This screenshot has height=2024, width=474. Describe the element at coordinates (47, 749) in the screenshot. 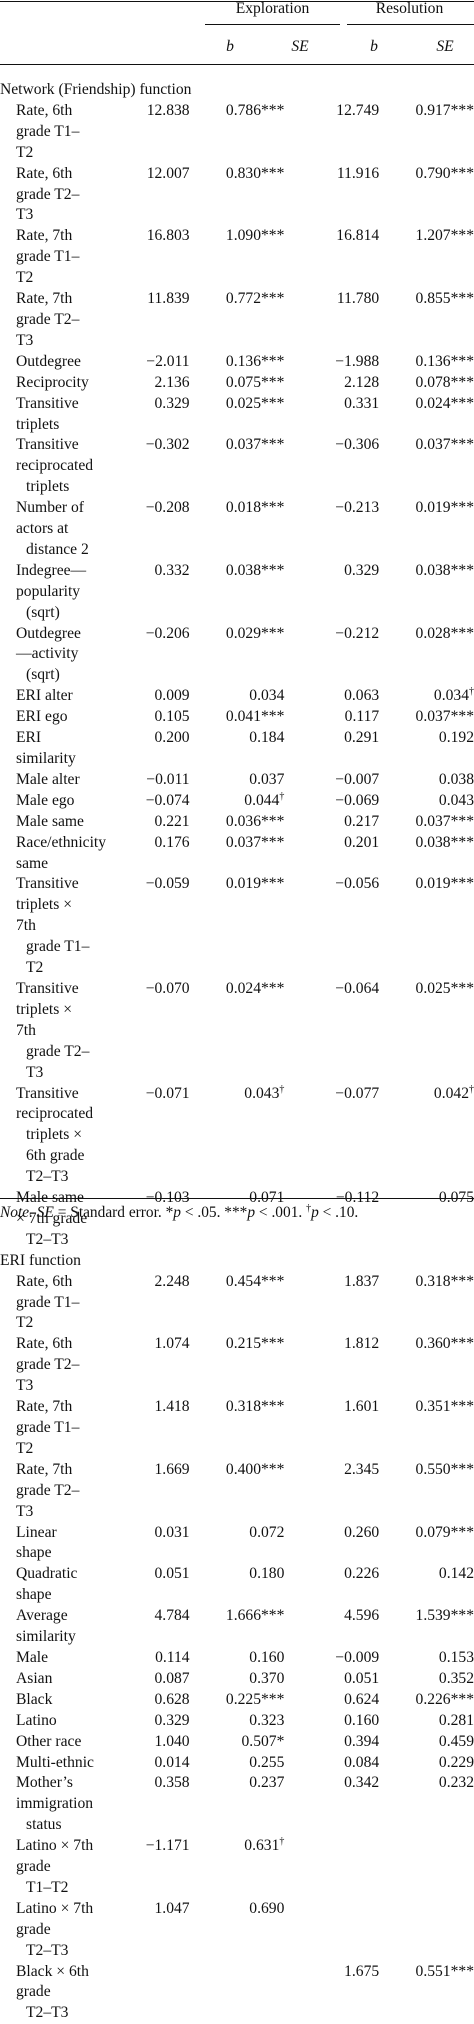

I see `row-label: ERI similarity` at that location.